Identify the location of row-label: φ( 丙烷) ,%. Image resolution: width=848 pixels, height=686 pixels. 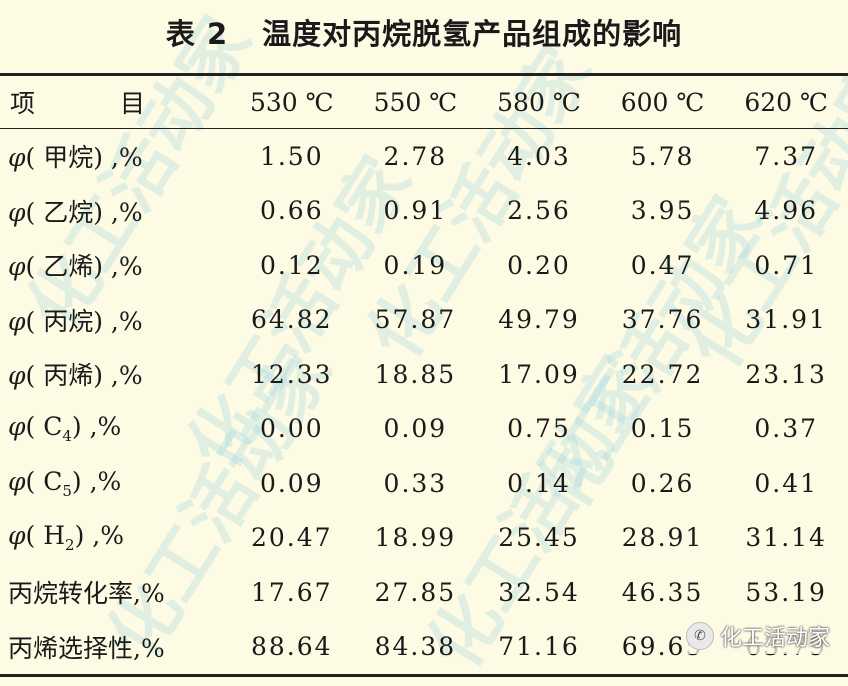
(115, 320).